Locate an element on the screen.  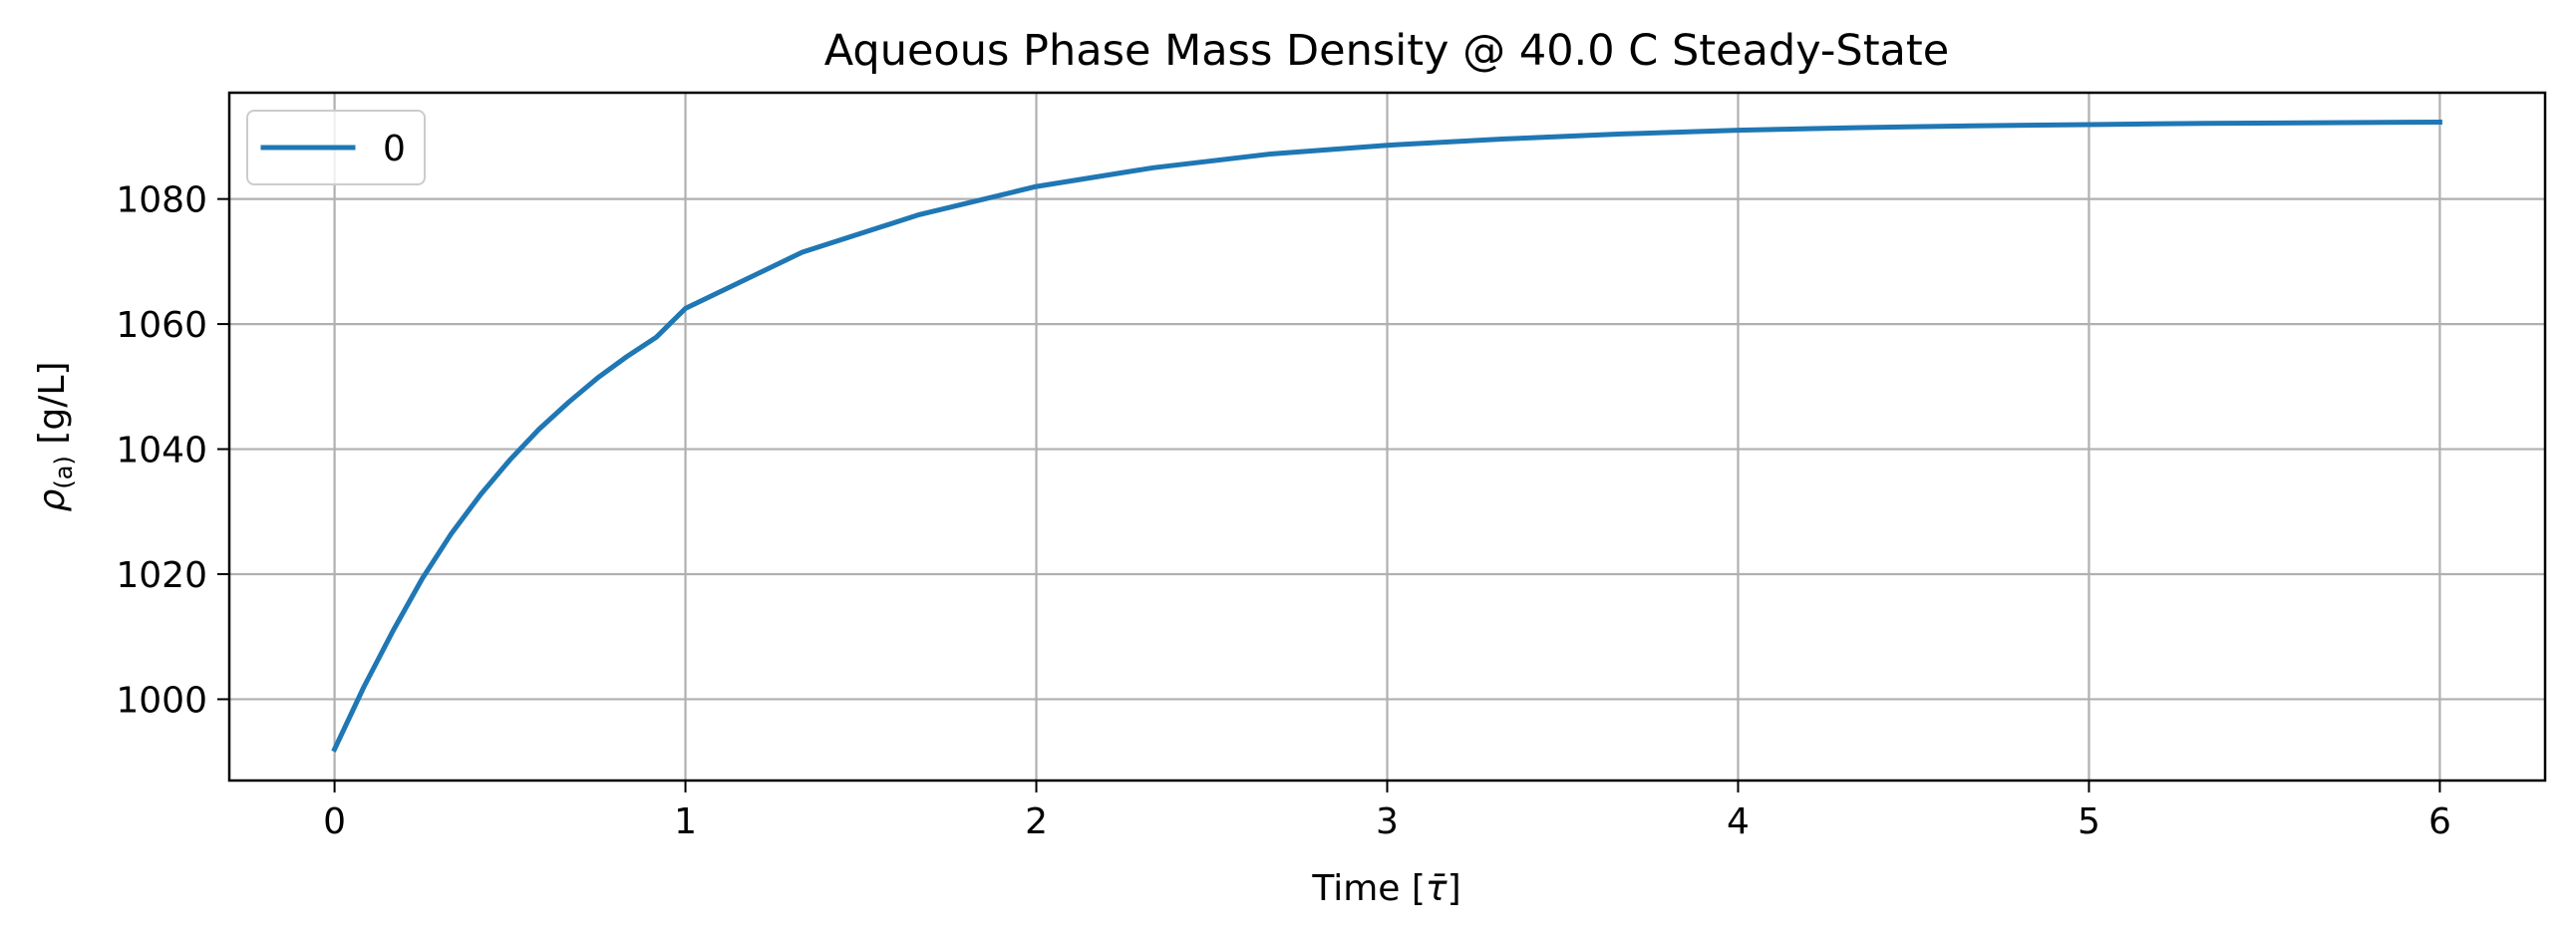
legend-label: 0 is located at coordinates (394, 149).